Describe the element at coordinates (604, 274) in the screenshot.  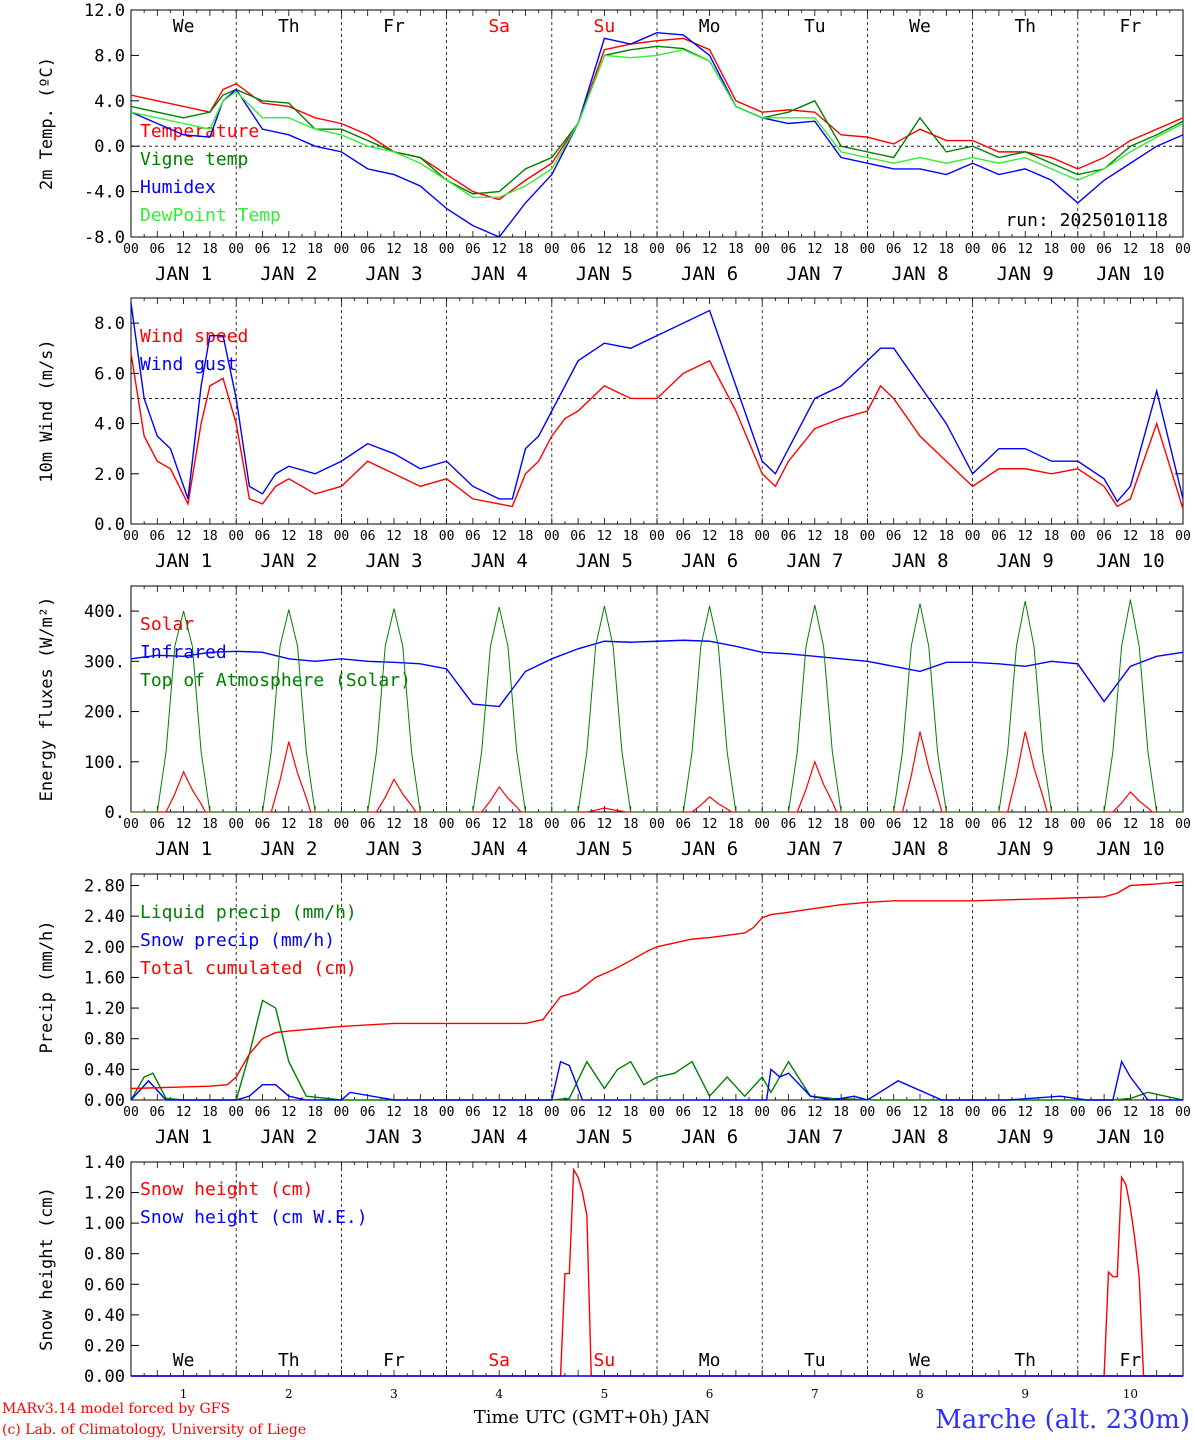
I see `temperature-day-label: JAN 5` at that location.